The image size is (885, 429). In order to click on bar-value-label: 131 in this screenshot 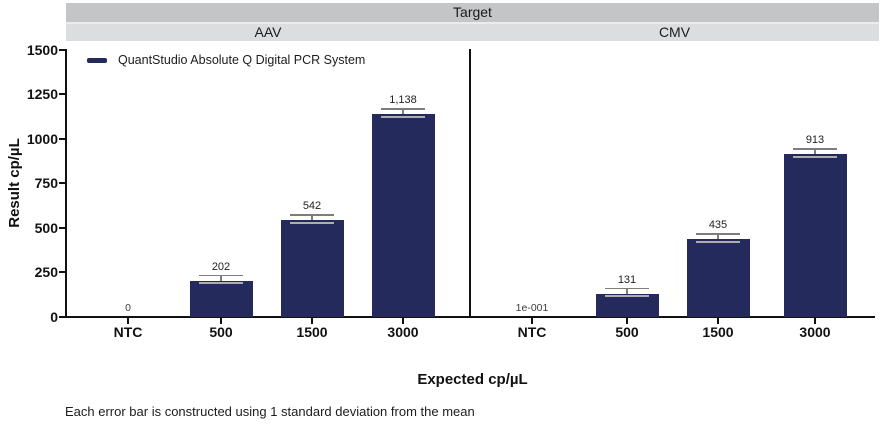, I will do `click(627, 279)`.